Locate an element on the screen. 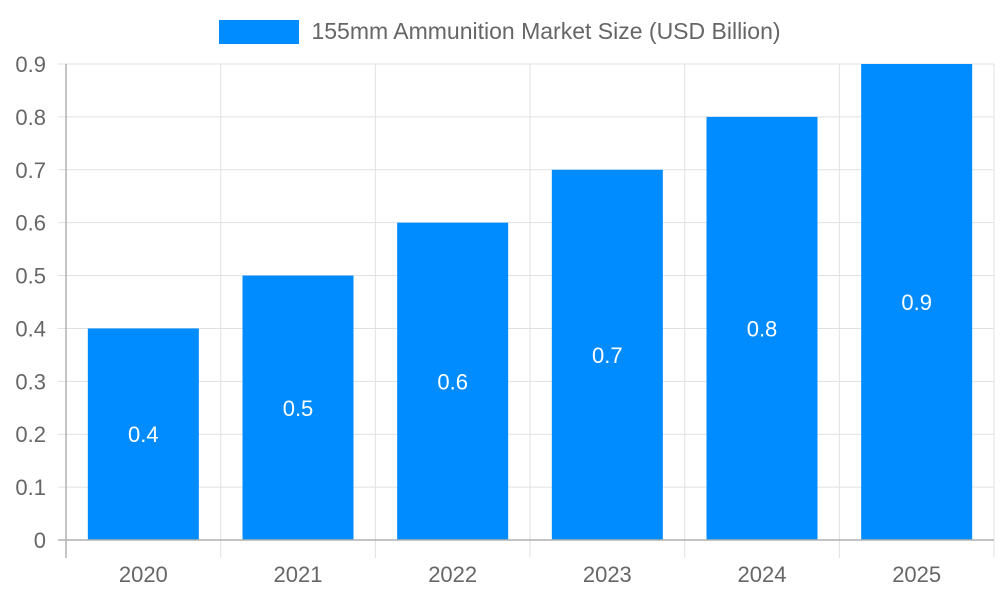 The height and width of the screenshot is (600, 1000). x-tick-label: 2023 is located at coordinates (607, 574).